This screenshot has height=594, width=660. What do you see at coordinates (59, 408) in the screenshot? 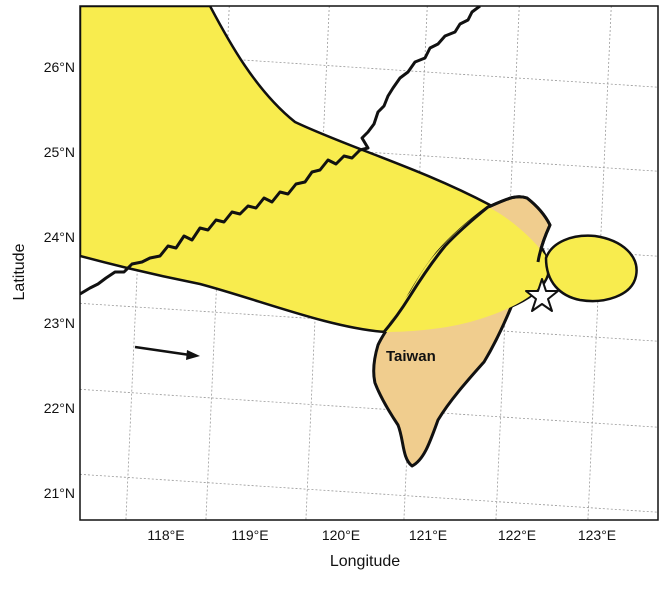
I see `lat-tick-22: 22°N` at bounding box center [59, 408].